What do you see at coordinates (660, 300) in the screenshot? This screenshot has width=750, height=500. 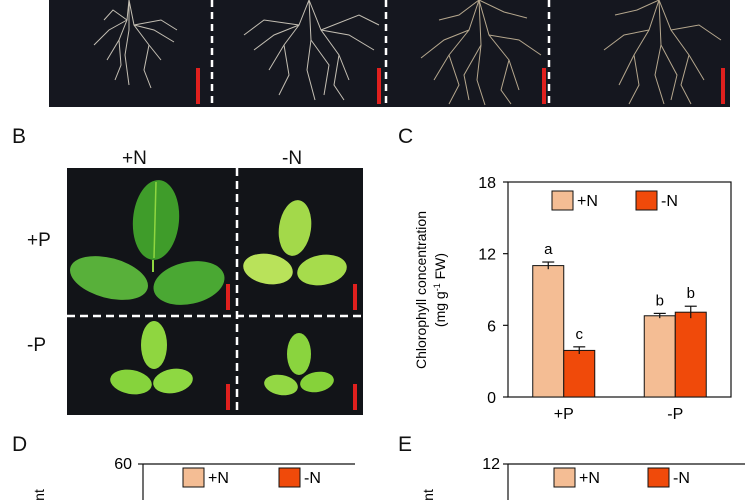 I see `chart-c-sig-letter-1-0: b` at bounding box center [660, 300].